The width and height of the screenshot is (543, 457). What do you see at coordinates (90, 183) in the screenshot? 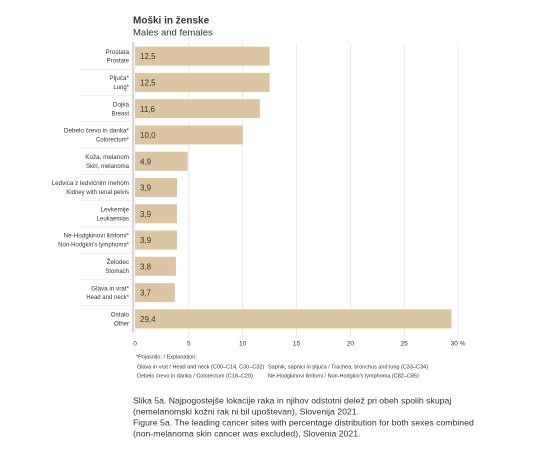
I see `category-label: Ledvica z ledvičnim mehom` at bounding box center [90, 183].